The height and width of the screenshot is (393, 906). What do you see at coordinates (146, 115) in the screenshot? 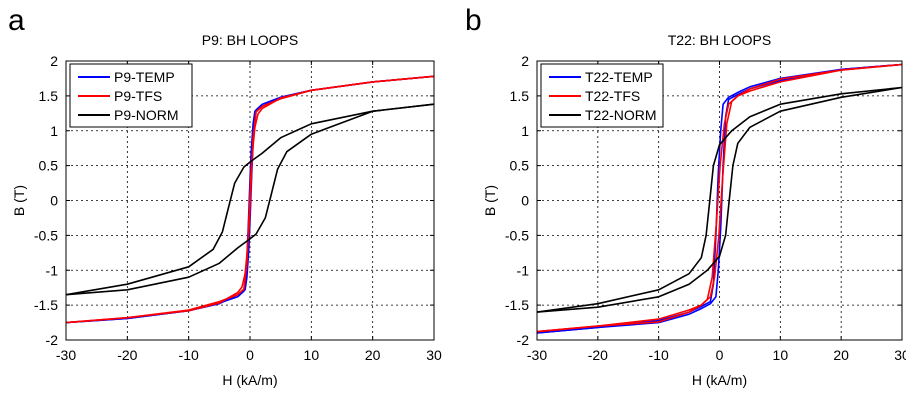
I see `legend-entry-p9-norm: P9-NORM` at bounding box center [146, 115].